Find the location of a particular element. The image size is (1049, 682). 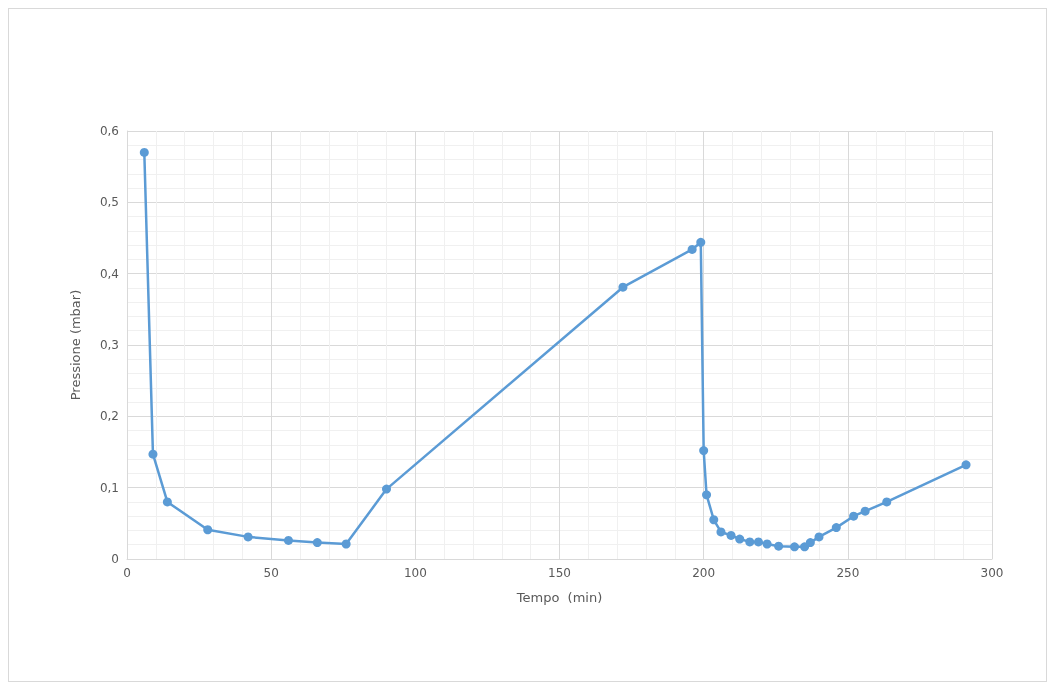

y-tick-label: 0,1 is located at coordinates (109, 487).